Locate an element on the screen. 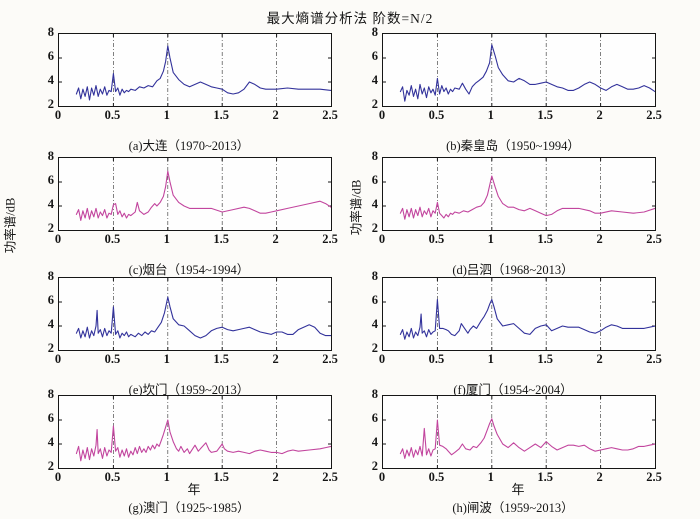 This screenshot has height=519, width=700. subplot-h-zhapo: 8 6 4 2 0 0.5 1 1.5 2 2.5 年 (h)闸波（1959~2013） is located at coordinates (509, 452).